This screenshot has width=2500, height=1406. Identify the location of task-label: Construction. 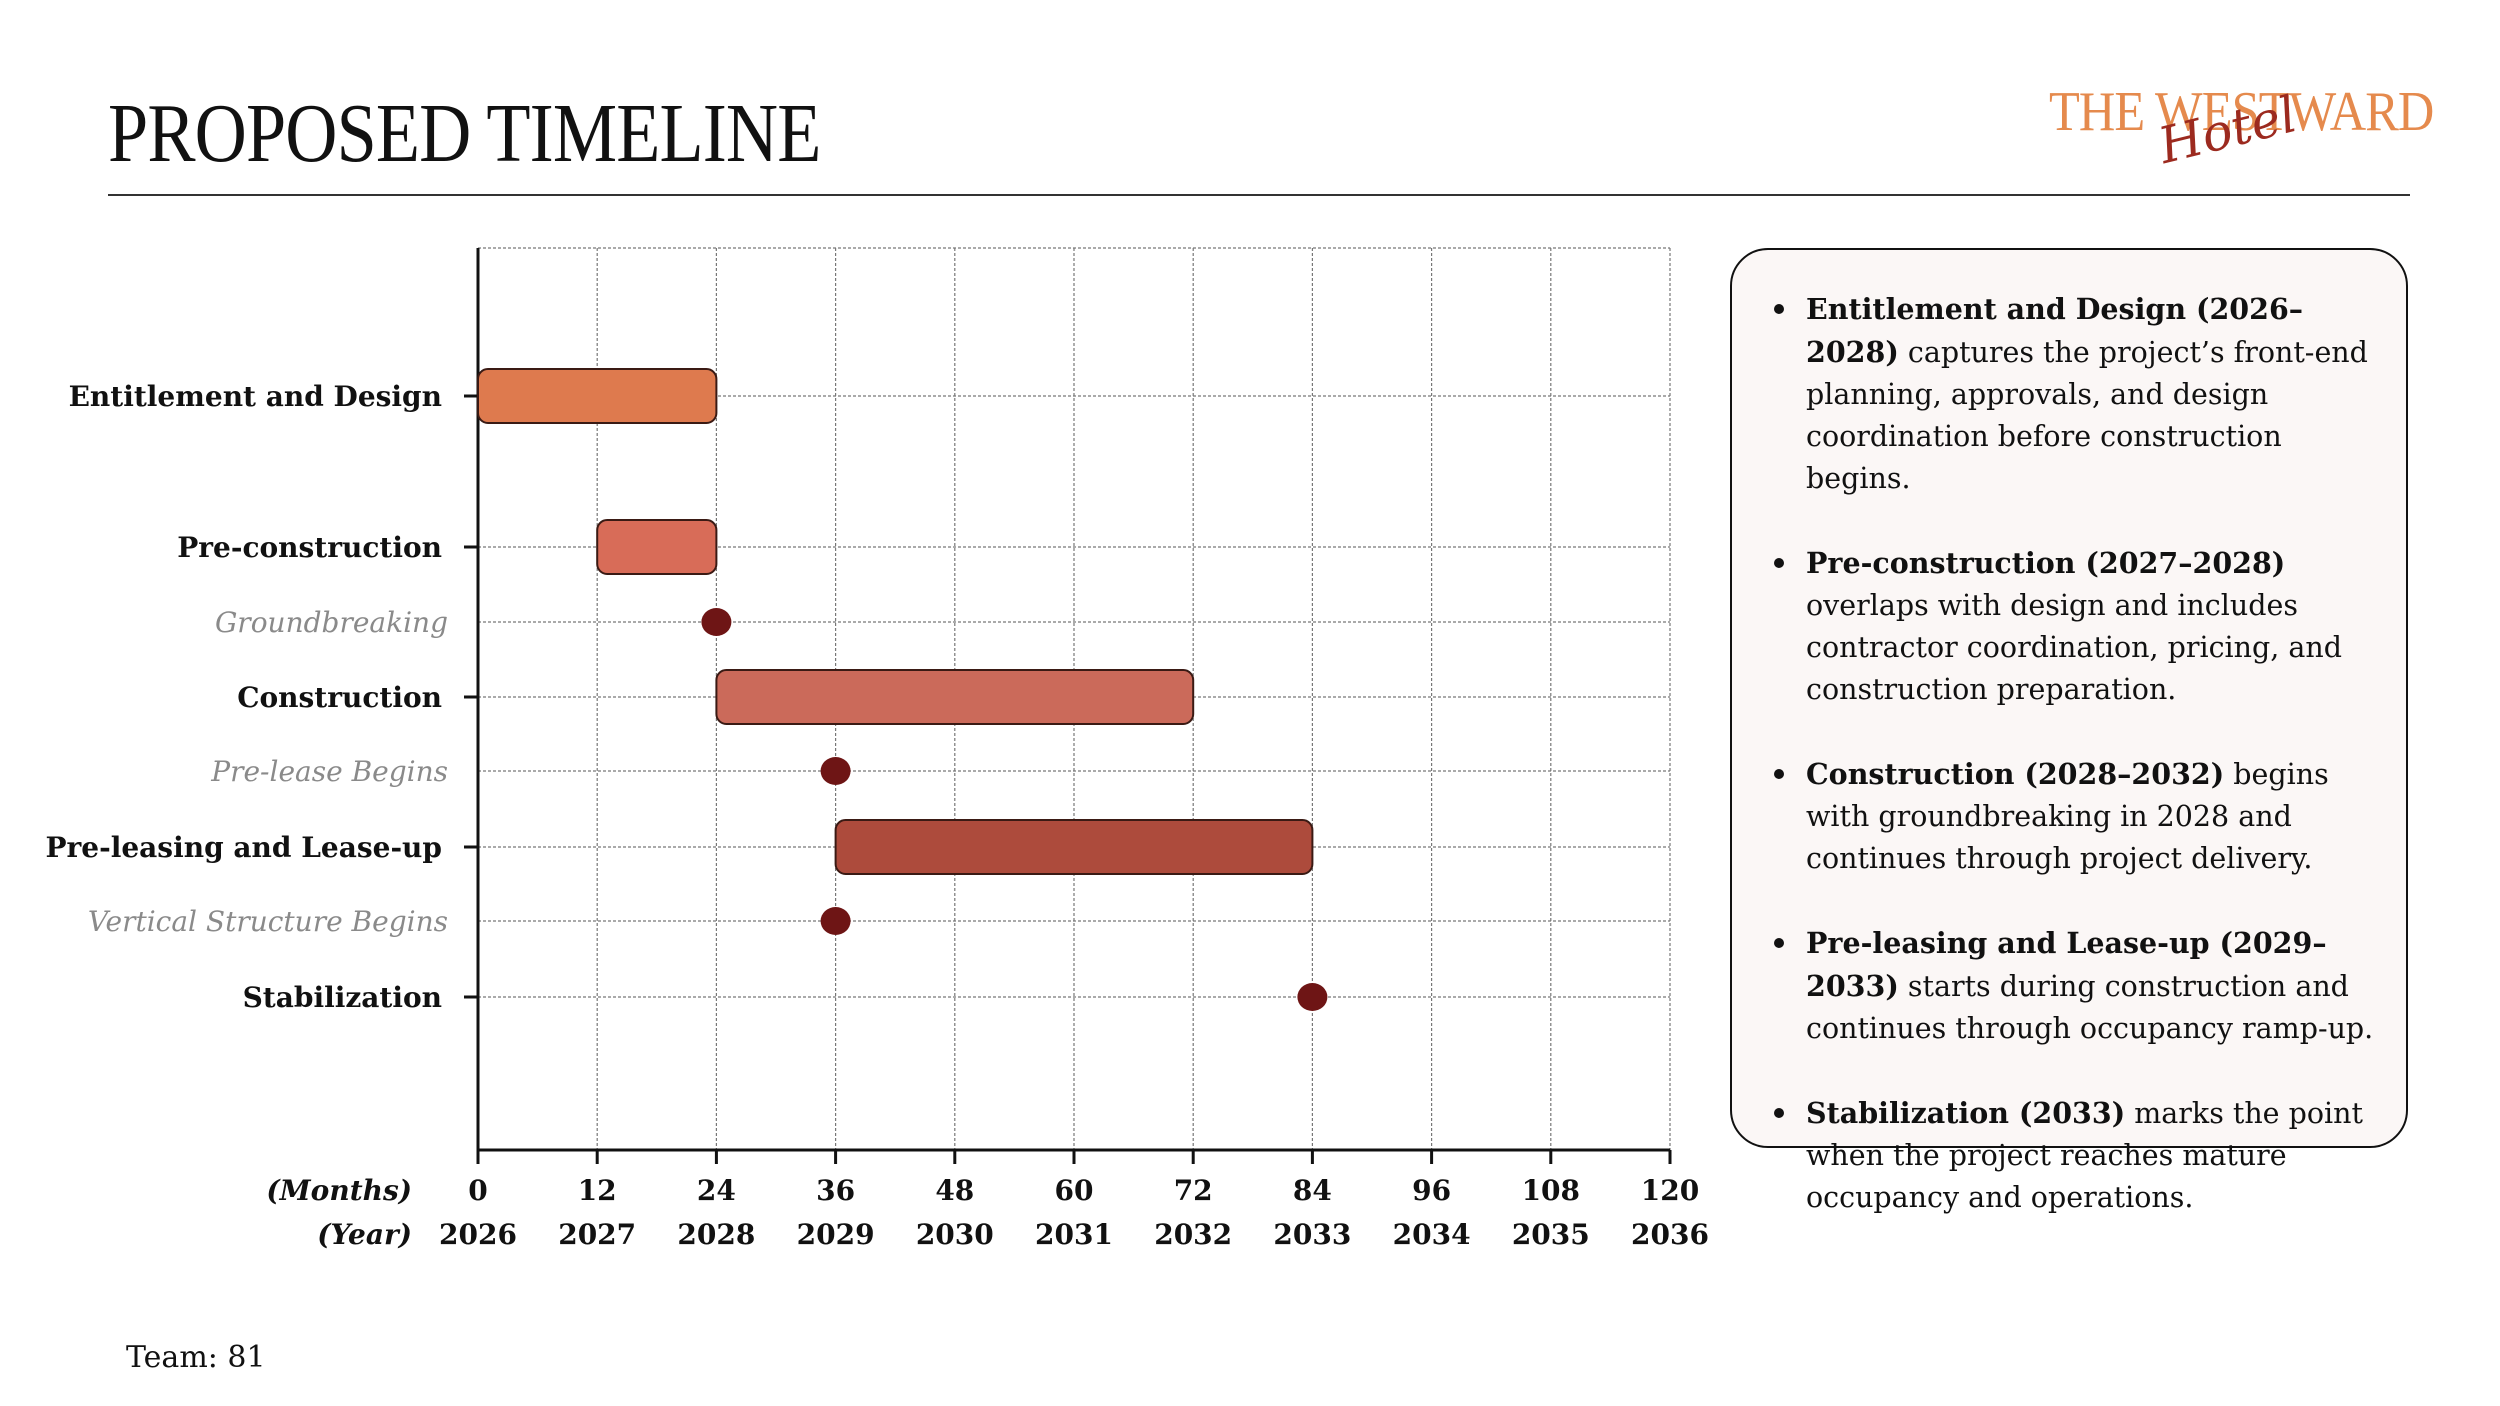
(339, 697).